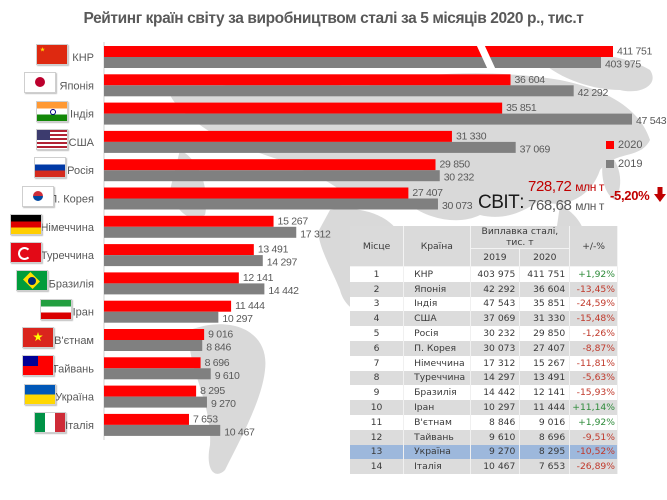  Describe the element at coordinates (495, 437) in the screenshot. I see `cell-2019: 9 610` at that location.